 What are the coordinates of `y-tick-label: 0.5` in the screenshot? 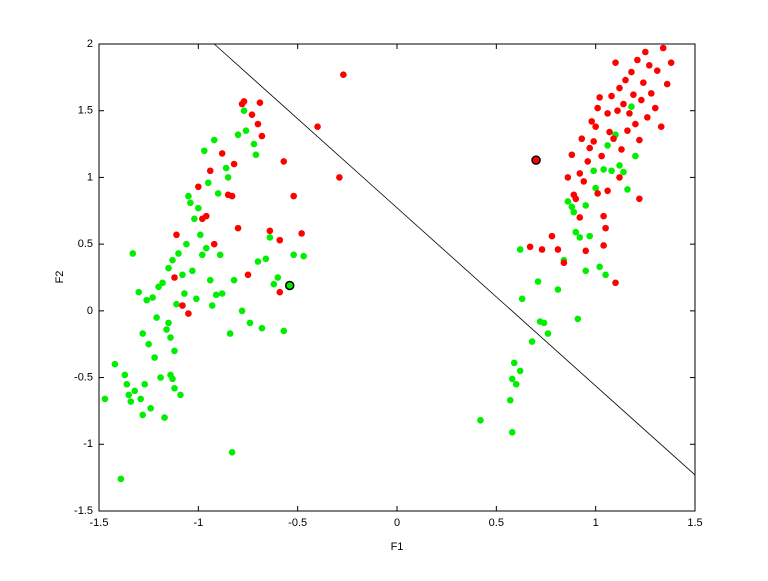 It's located at (85, 244).